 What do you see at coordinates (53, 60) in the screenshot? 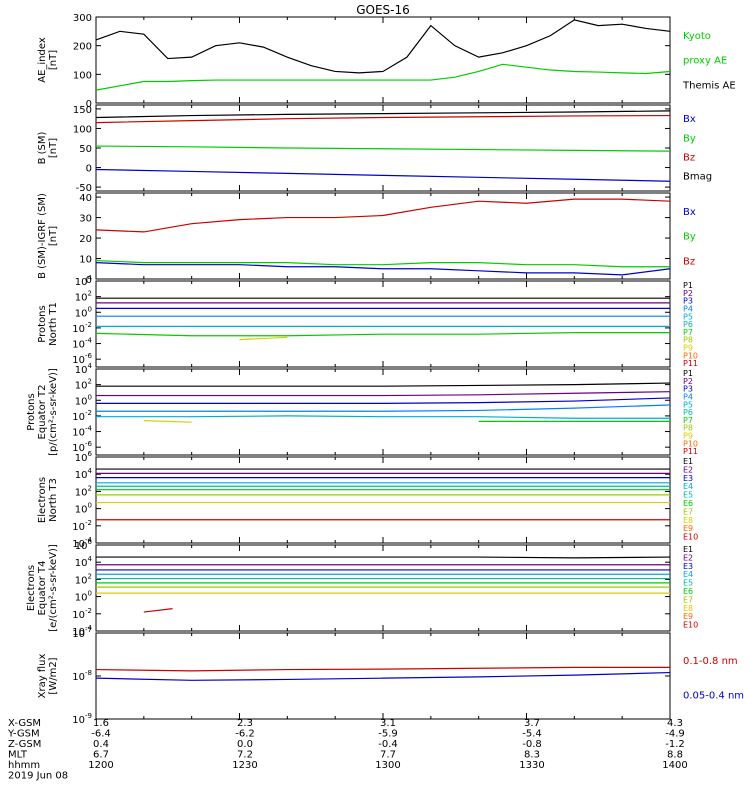
I see `y-axis-label-line: [nT]` at bounding box center [53, 60].